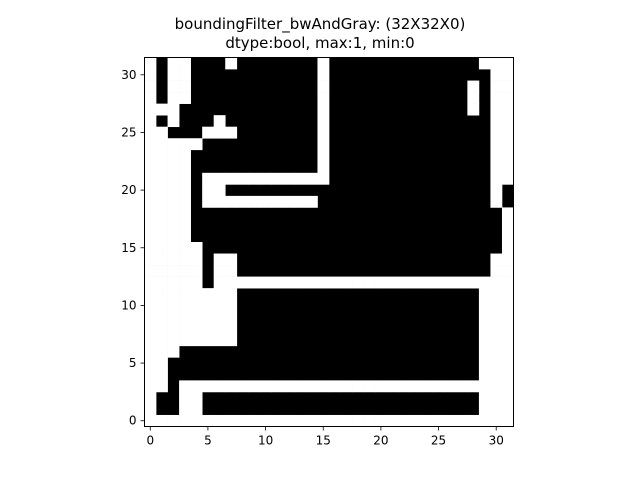  Describe the element at coordinates (128, 132) in the screenshot. I see `y-tick-label: 25` at that location.